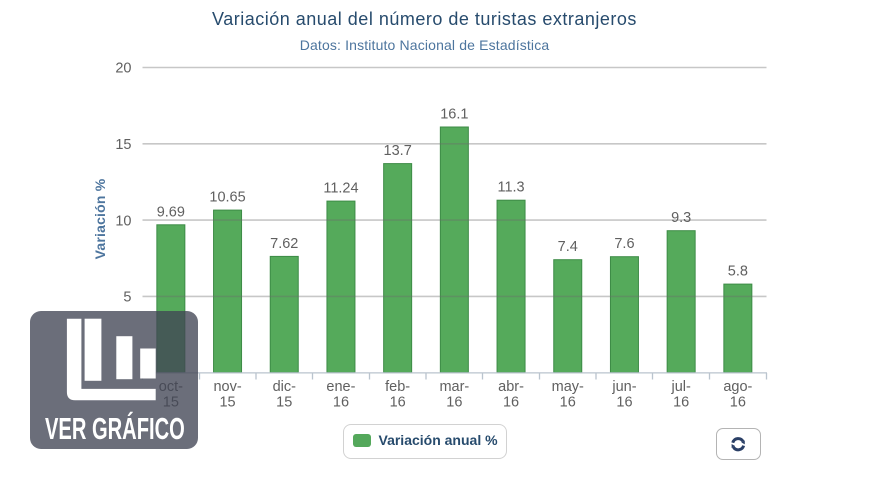  I want to click on svg-text: mar-, so click(454, 387).